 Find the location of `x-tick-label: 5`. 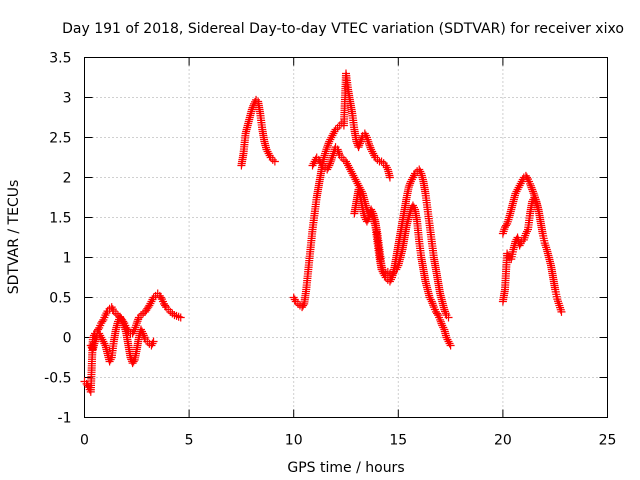

x-tick-label: 5 is located at coordinates (189, 441).